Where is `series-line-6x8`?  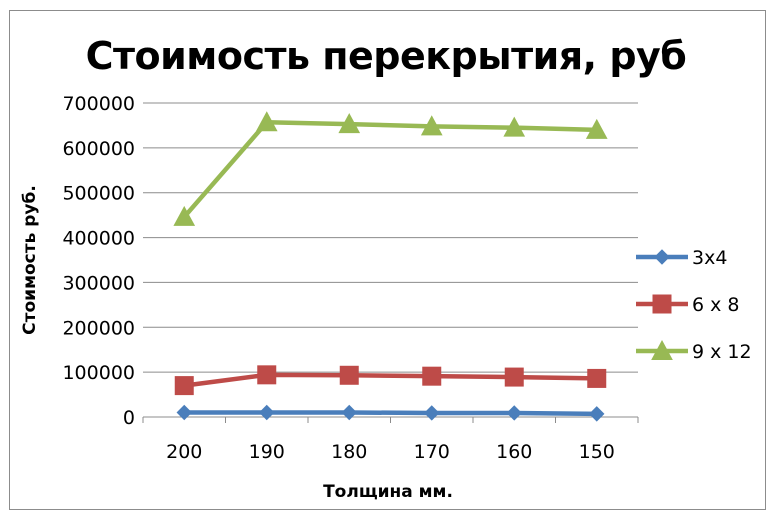 series-line-6x8 is located at coordinates (390, 380).